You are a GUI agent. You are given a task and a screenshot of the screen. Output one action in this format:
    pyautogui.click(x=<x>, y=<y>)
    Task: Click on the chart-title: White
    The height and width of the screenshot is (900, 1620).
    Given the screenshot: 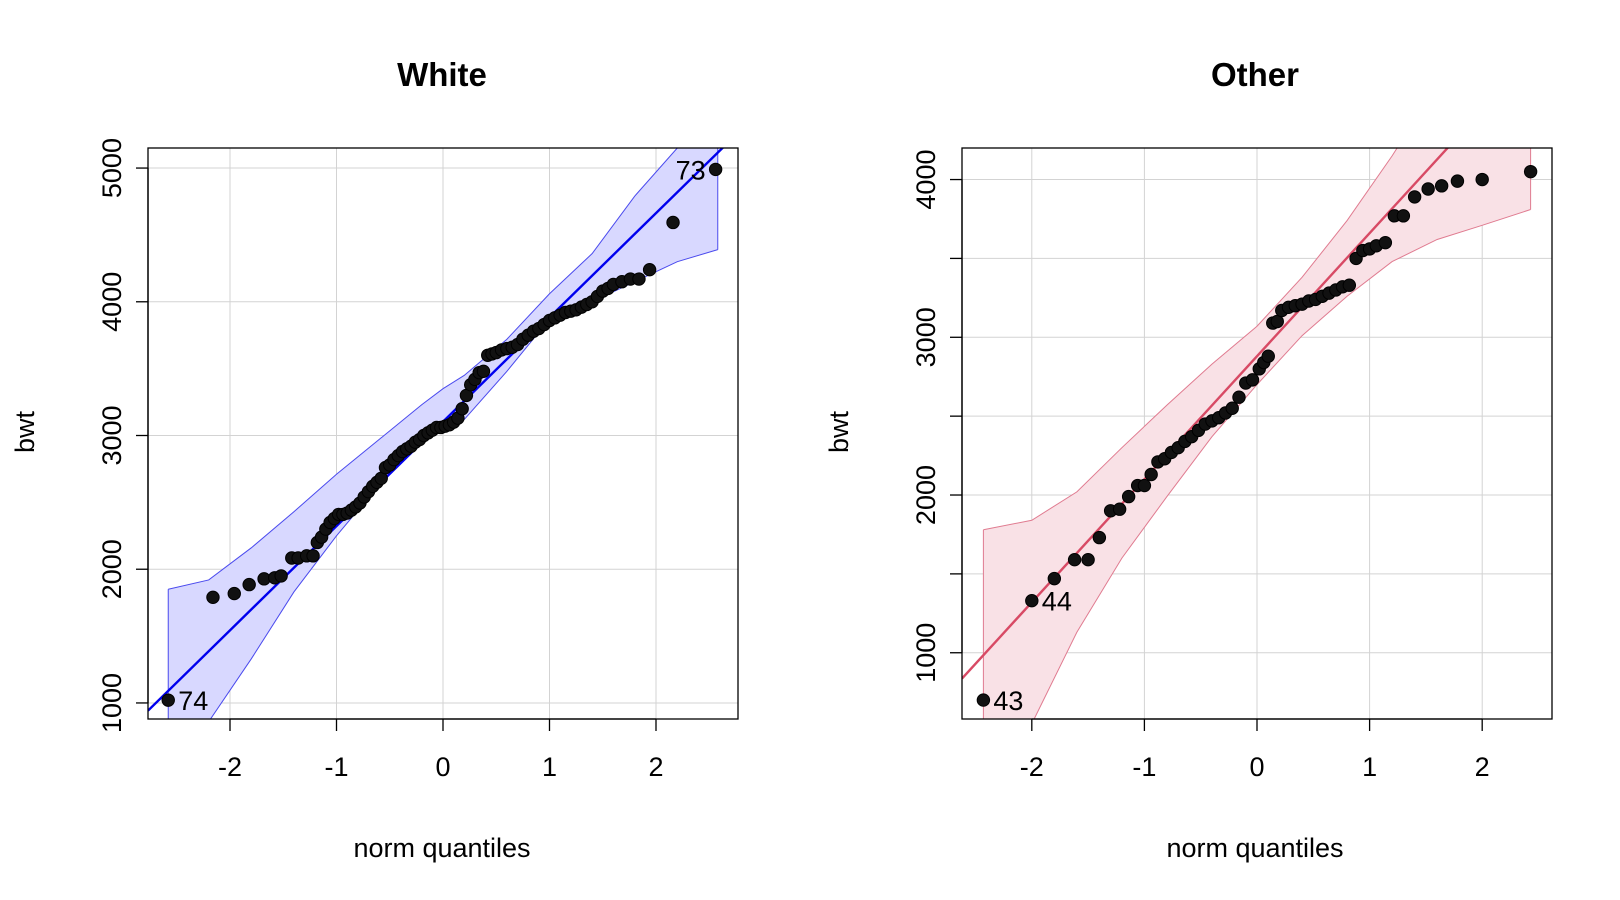 What is the action you would take?
    pyautogui.click(x=442, y=74)
    